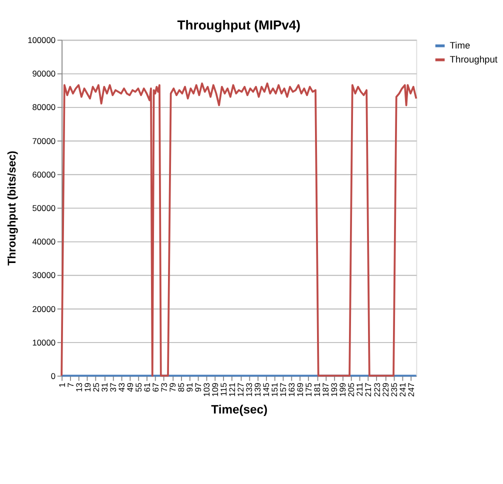 This screenshot has width=503, height=484. Describe the element at coordinates (249, 389) in the screenshot. I see `x-tick-label: 133` at that location.